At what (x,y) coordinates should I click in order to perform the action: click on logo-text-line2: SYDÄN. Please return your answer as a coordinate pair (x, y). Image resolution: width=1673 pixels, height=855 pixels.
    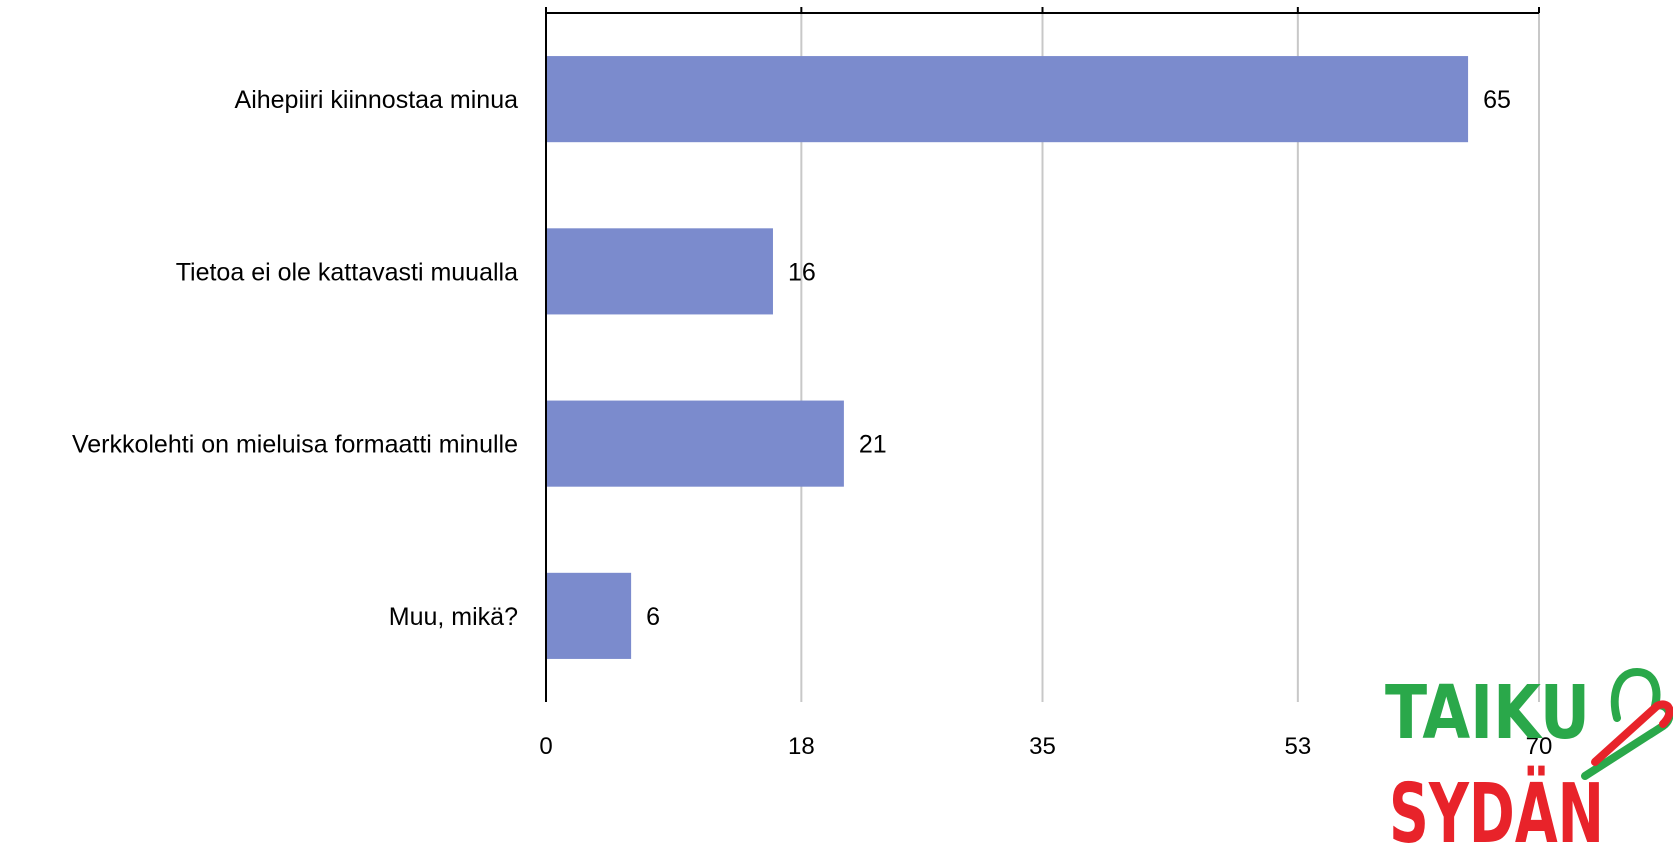
    Looking at the image, I should click on (1496, 810).